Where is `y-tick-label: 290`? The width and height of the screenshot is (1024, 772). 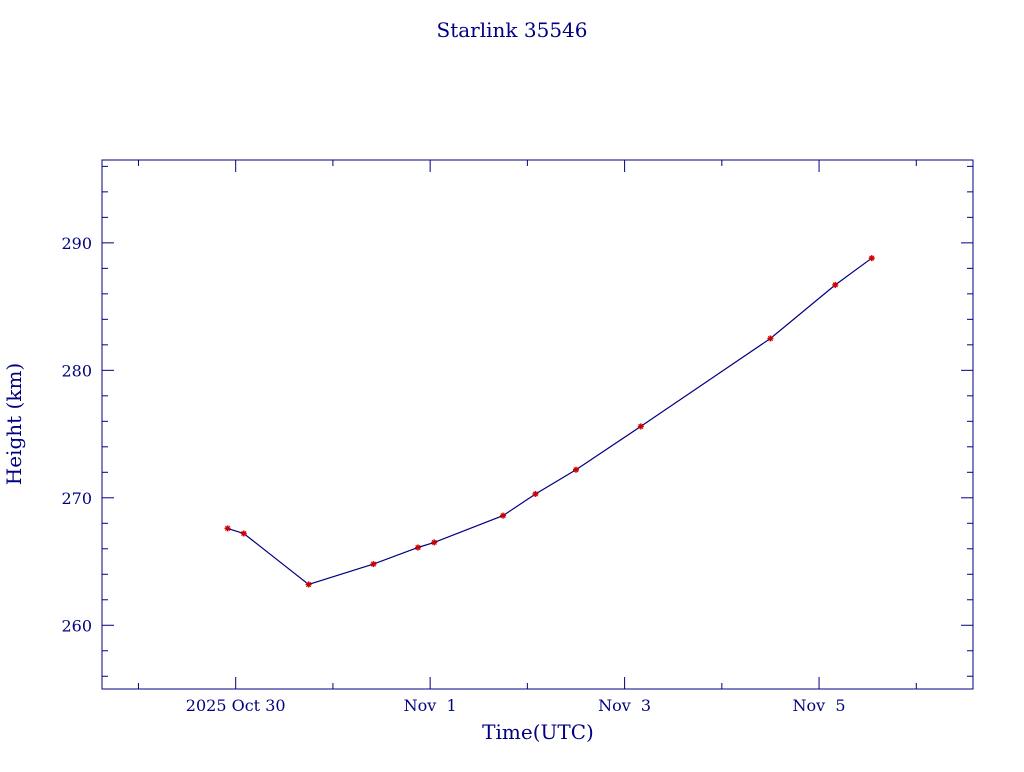 y-tick-label: 290 is located at coordinates (76, 243).